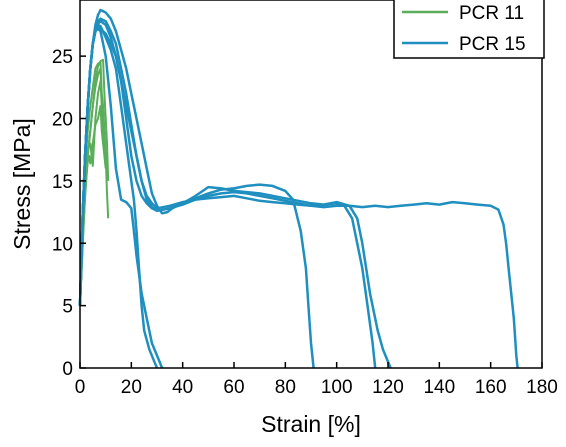 Image resolution: width=566 pixels, height=447 pixels. What do you see at coordinates (22, 184) in the screenshot?
I see `y-axis-title: Stress [MPa]` at bounding box center [22, 184].